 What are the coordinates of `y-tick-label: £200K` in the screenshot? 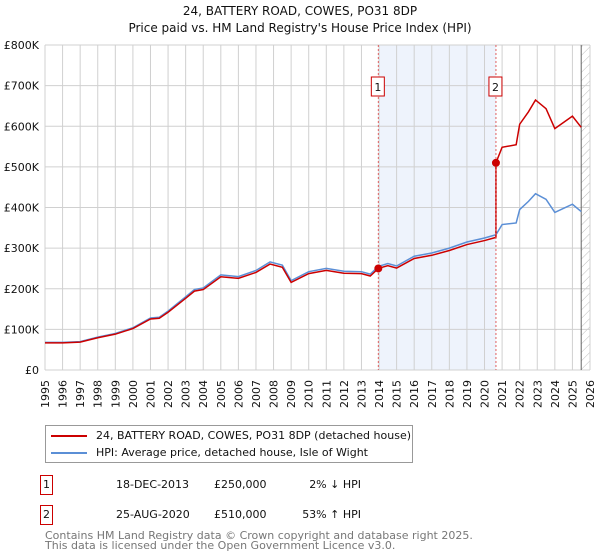 It's located at (22, 289).